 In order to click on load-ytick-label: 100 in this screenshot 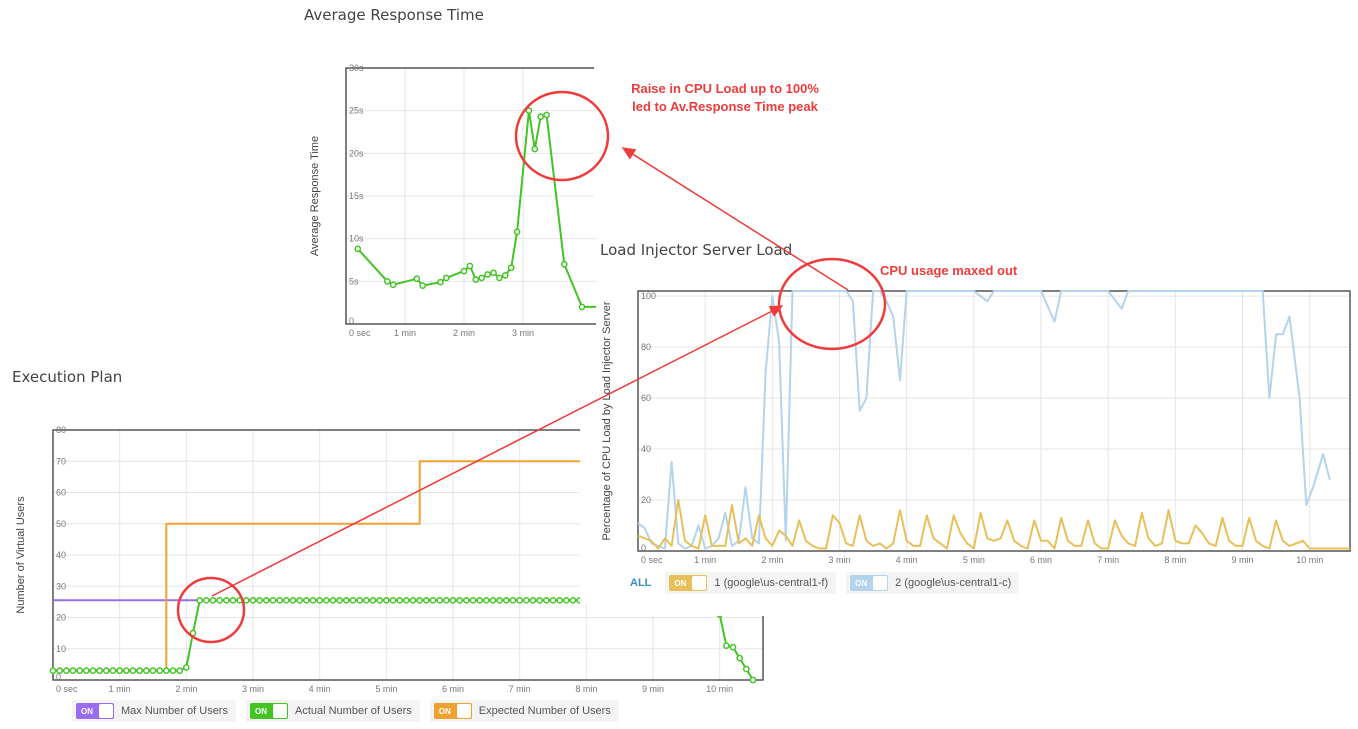, I will do `click(648, 296)`.